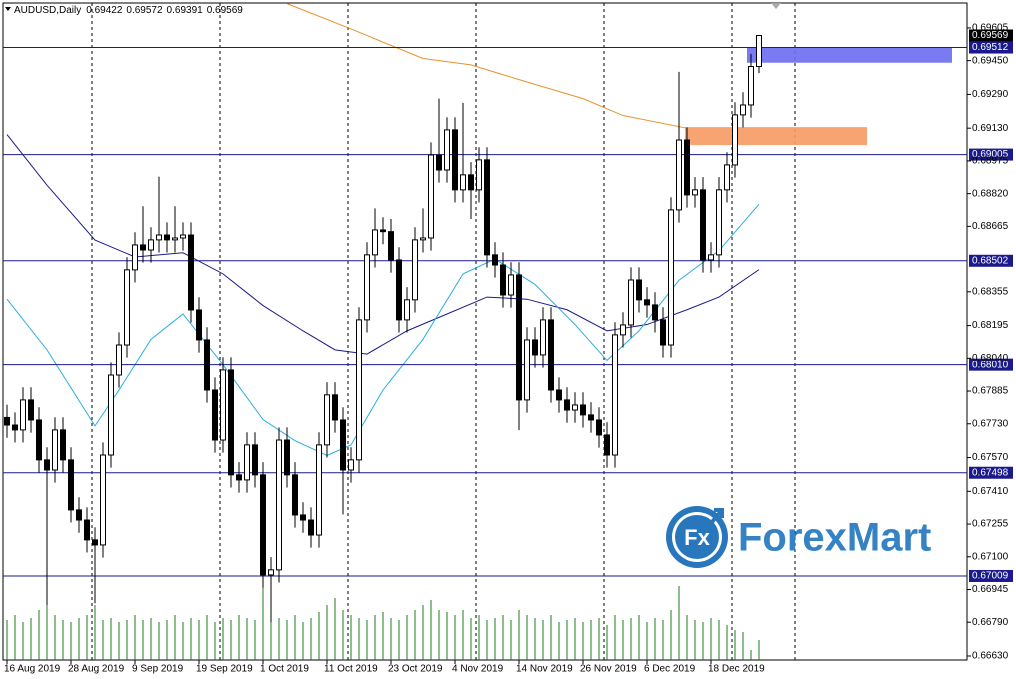 The width and height of the screenshot is (1016, 679). What do you see at coordinates (990, 193) in the screenshot?
I see `y-tick-label: 0.68820` at bounding box center [990, 193].